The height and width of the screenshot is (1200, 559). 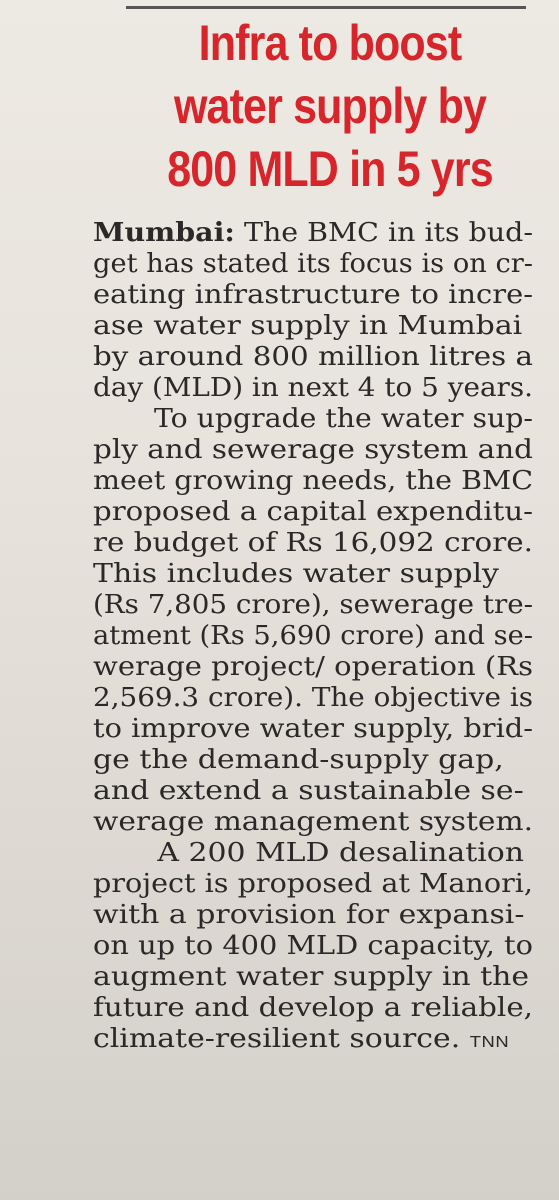 I want to click on article-line: climate-resilient source. TNN, so click(x=326, y=1041).